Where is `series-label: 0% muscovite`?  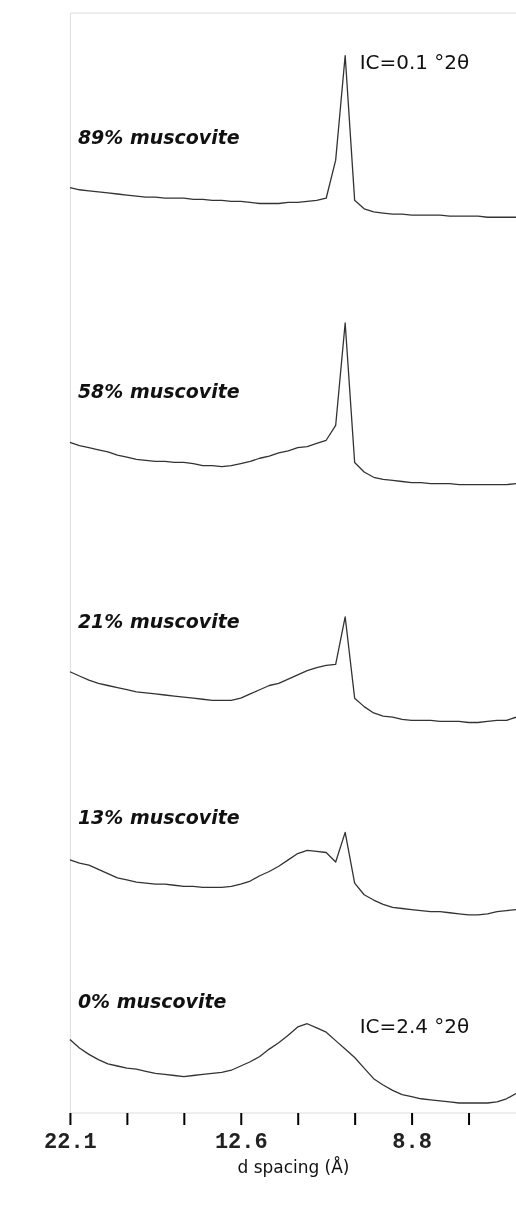
series-label: 0% muscovite is located at coordinates (152, 1000).